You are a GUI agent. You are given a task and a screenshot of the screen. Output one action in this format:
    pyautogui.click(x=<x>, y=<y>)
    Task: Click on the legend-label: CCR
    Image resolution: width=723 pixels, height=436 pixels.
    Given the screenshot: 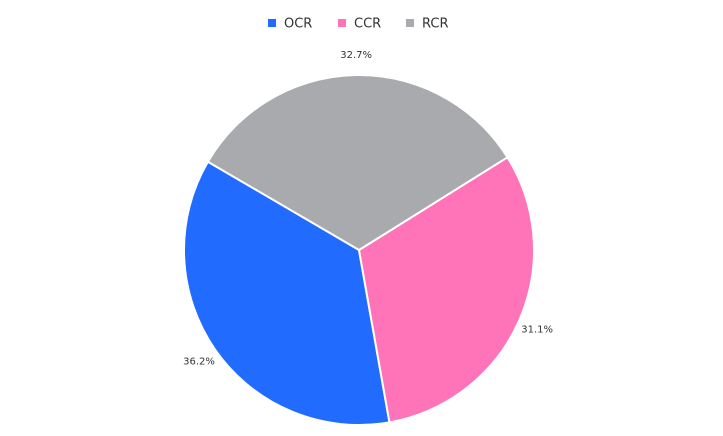 What is the action you would take?
    pyautogui.click(x=367, y=24)
    